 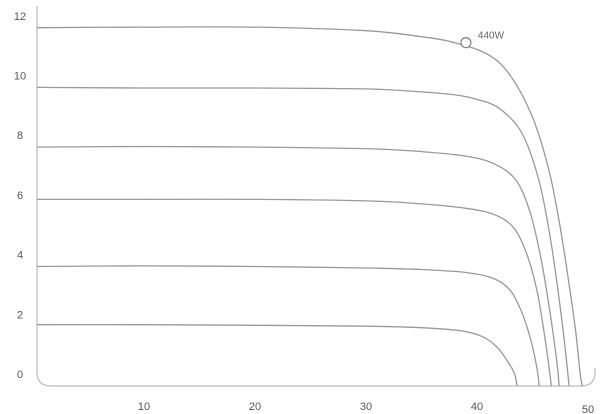 I want to click on mpp-marker, so click(x=466, y=43).